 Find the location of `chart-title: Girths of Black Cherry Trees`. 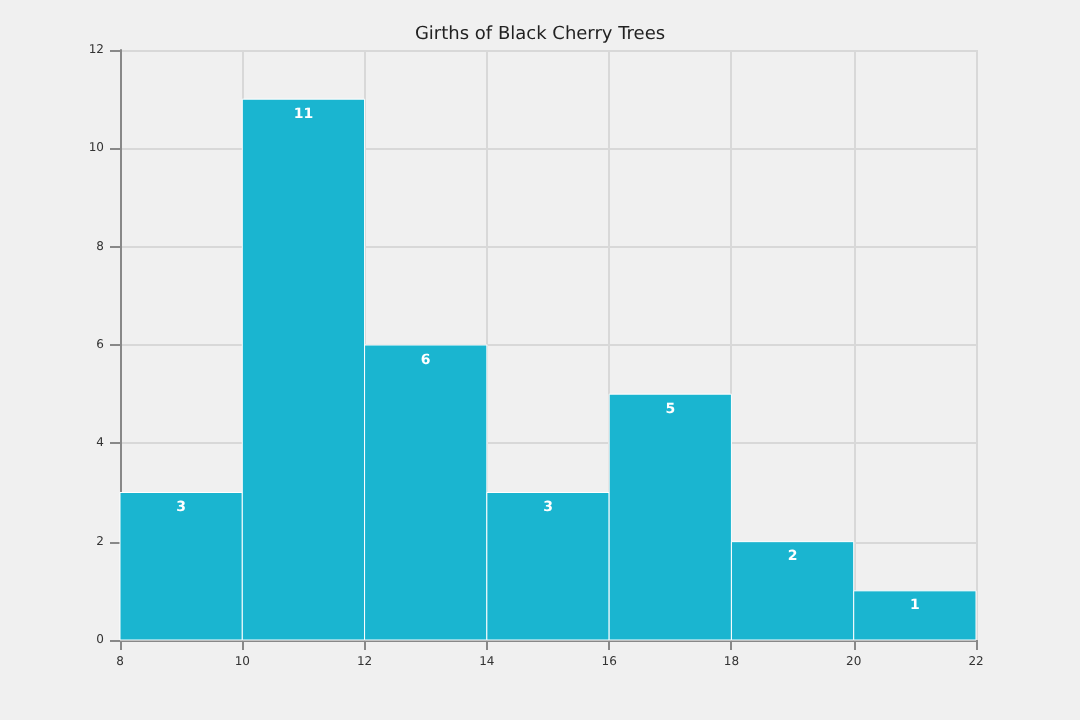

chart-title: Girths of Black Cherry Trees is located at coordinates (540, 35).